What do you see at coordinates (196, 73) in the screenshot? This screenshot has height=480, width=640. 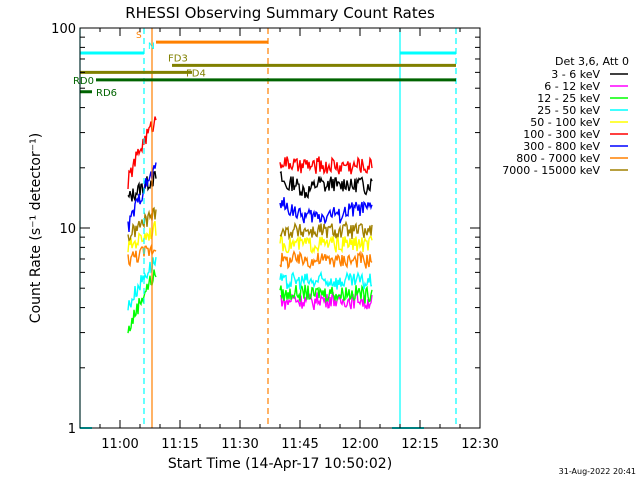 I see `flag-label-fd4: FD4` at bounding box center [196, 73].